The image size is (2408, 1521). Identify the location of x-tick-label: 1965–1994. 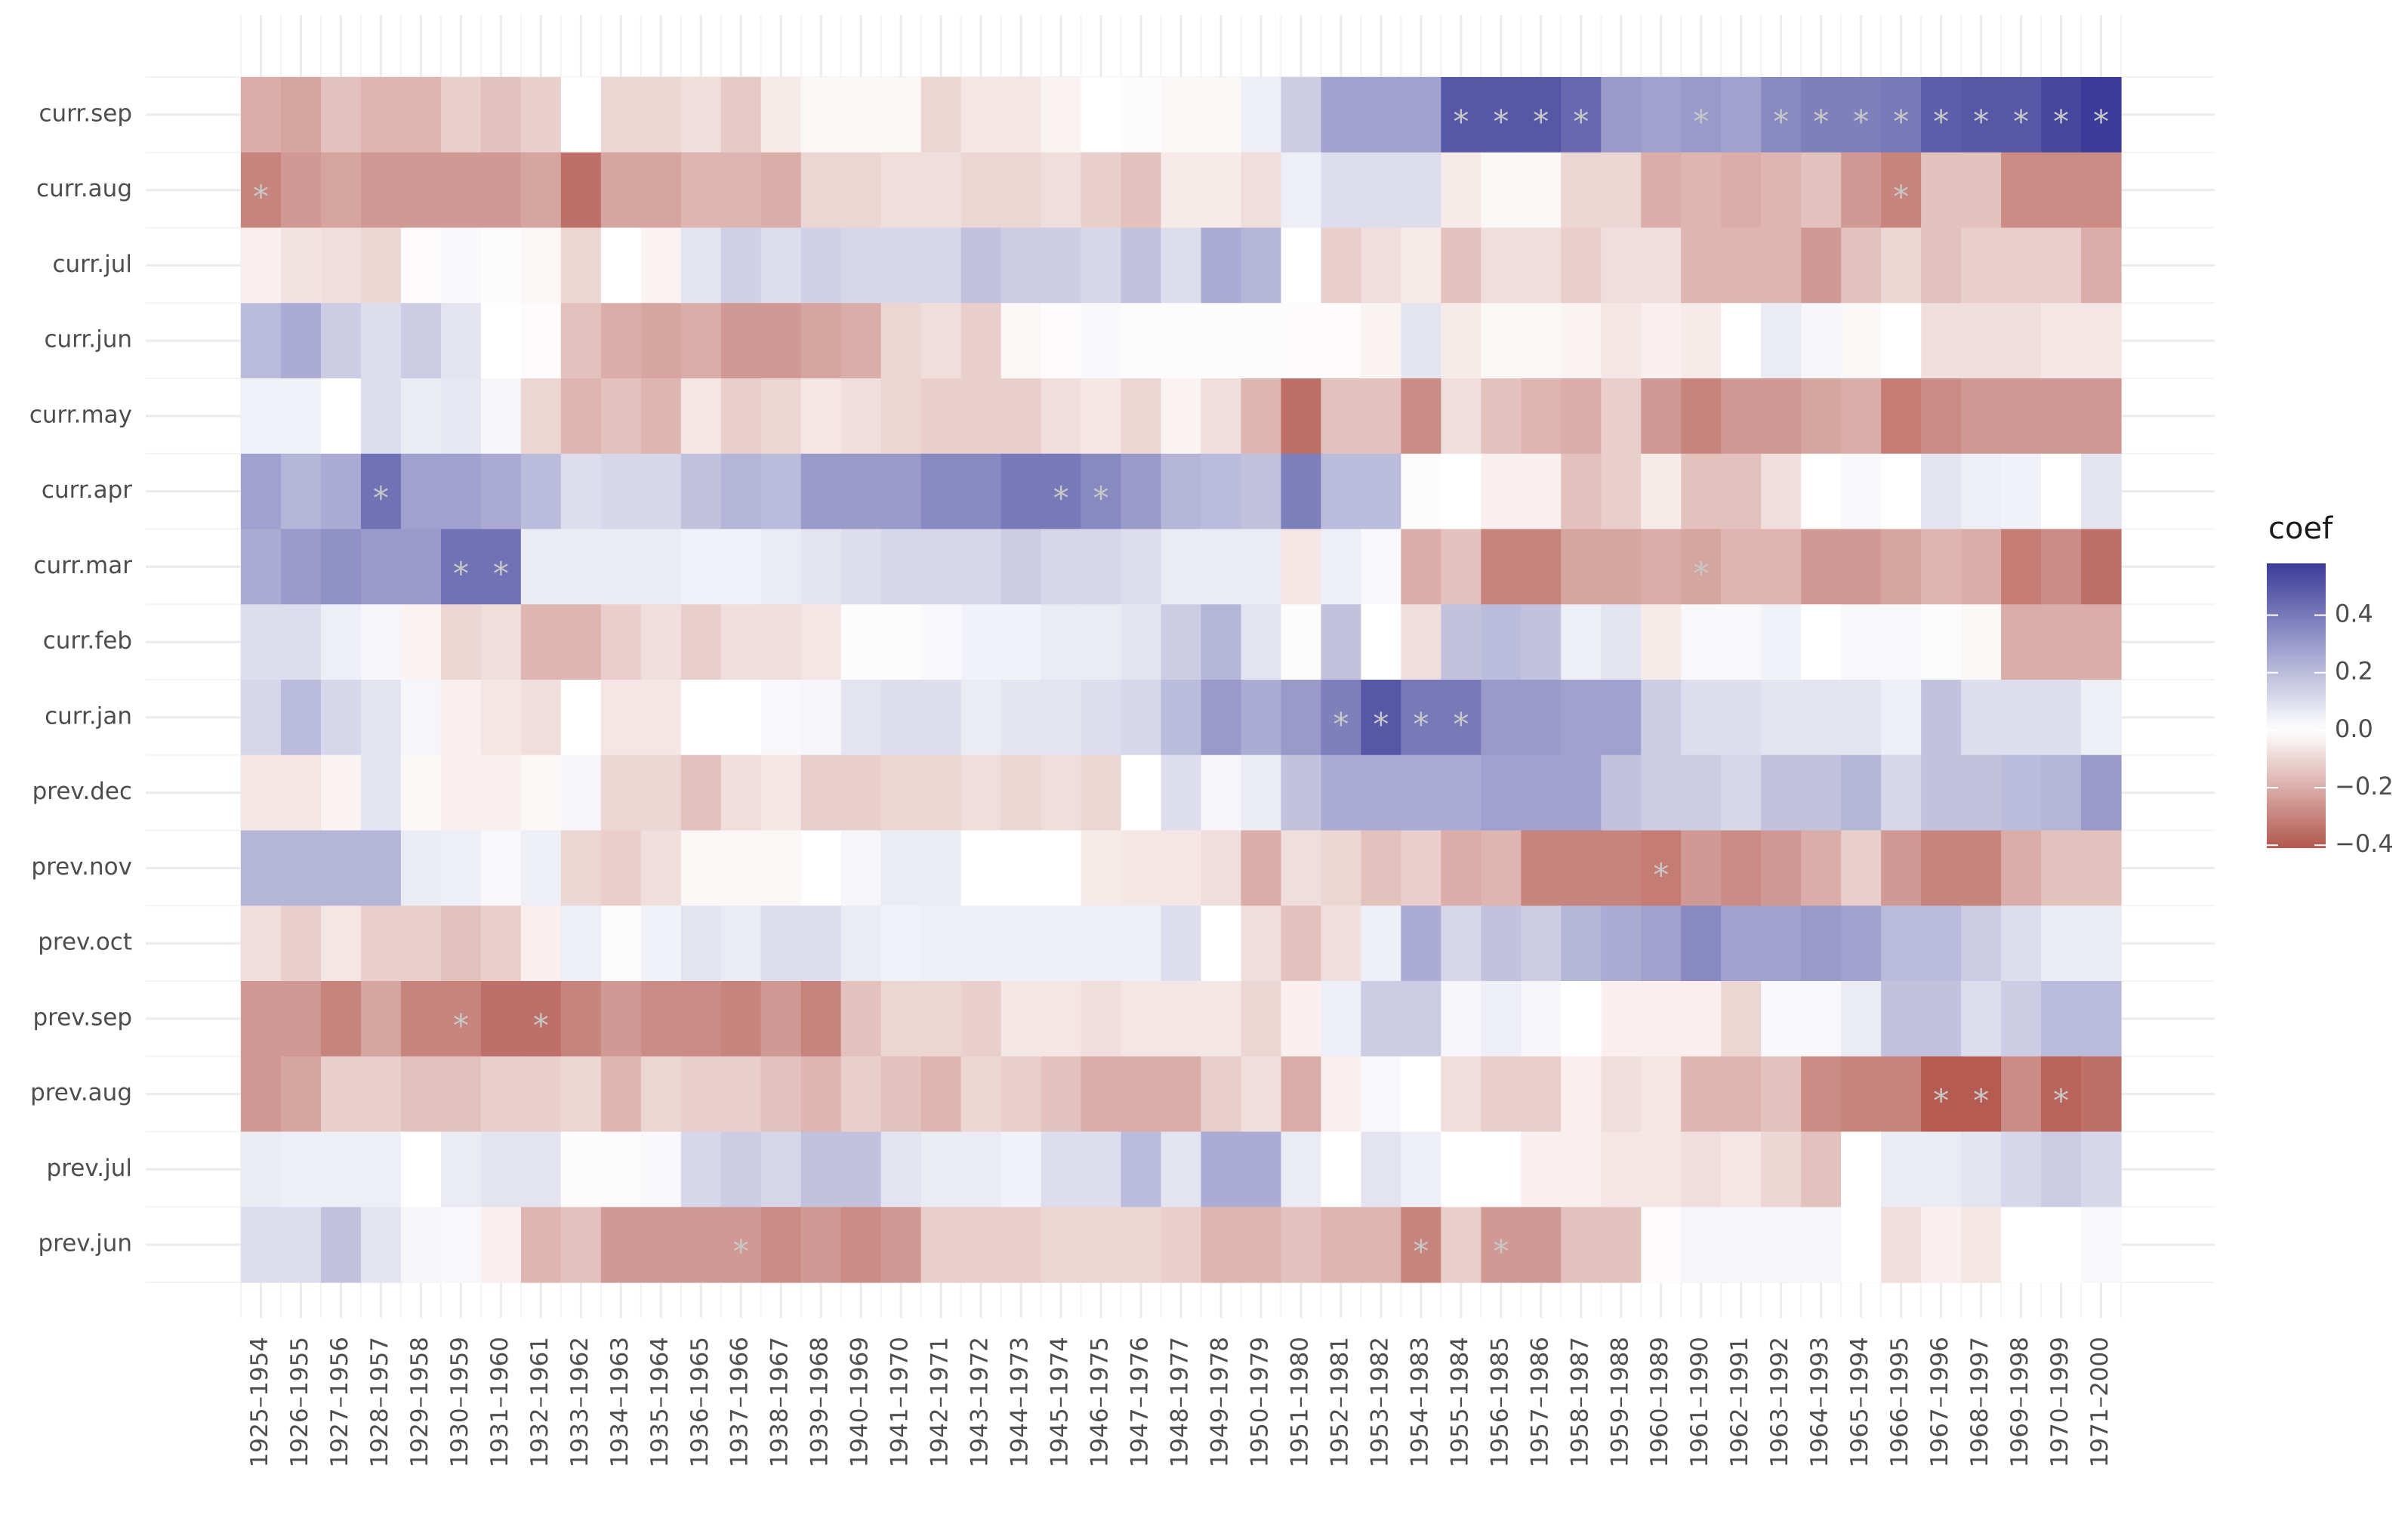
(1859, 1402).